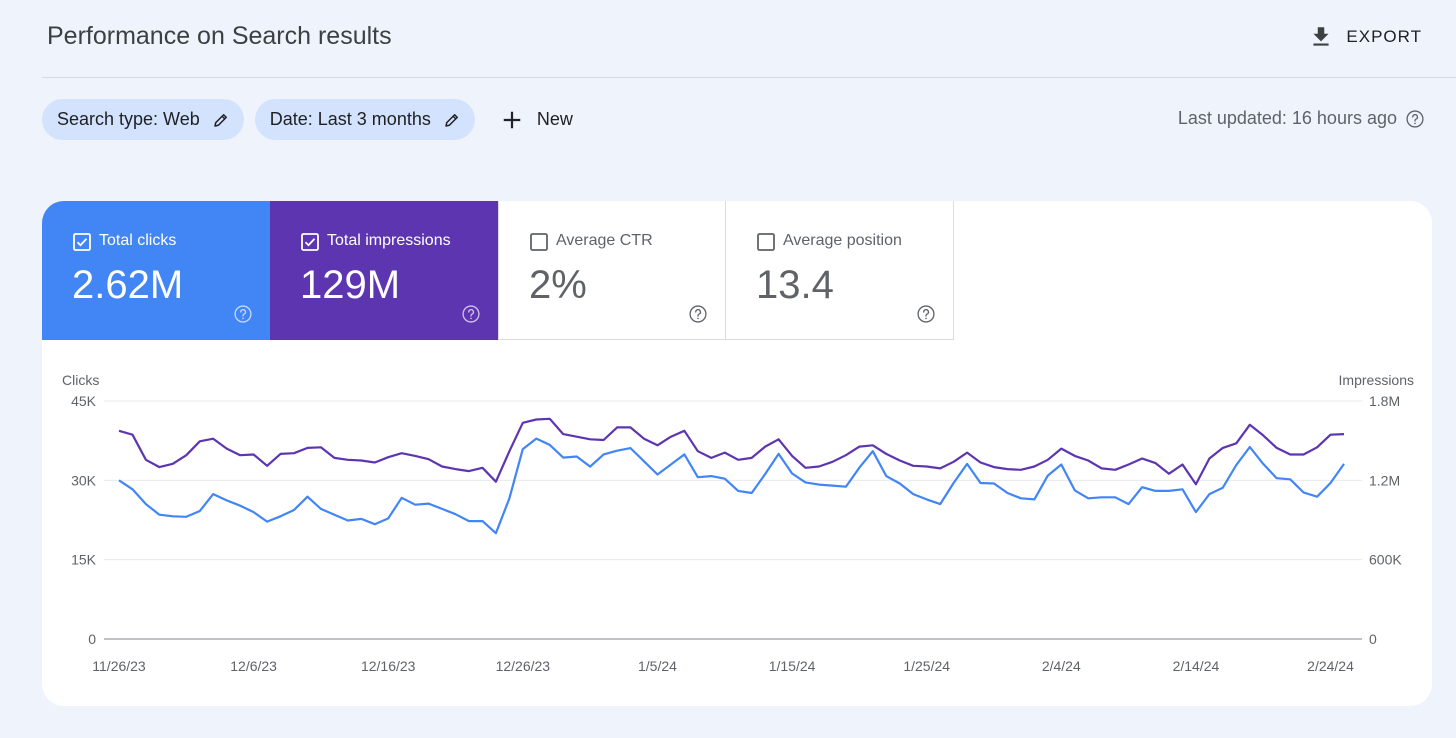  What do you see at coordinates (558, 285) in the screenshot?
I see `metric-value: 2%` at bounding box center [558, 285].